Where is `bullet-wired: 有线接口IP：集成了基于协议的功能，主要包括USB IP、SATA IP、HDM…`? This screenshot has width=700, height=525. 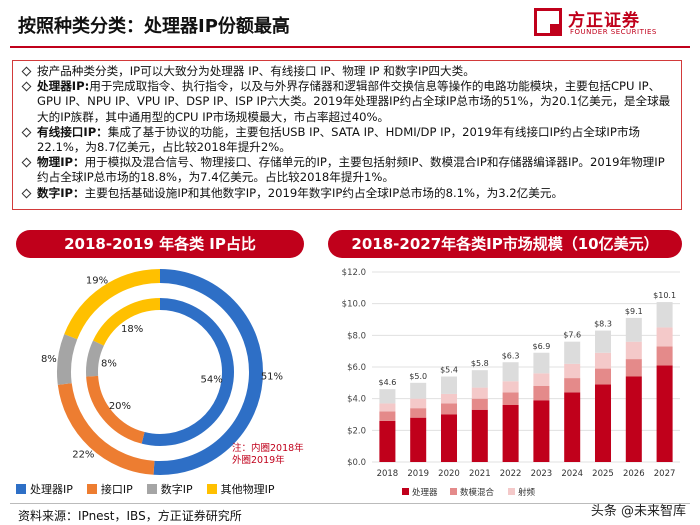
bullet-wired: 有线接口IP：集成了基于协议的功能，主要包括USB IP、SATA IP、HDM… is located at coordinates (347, 140).